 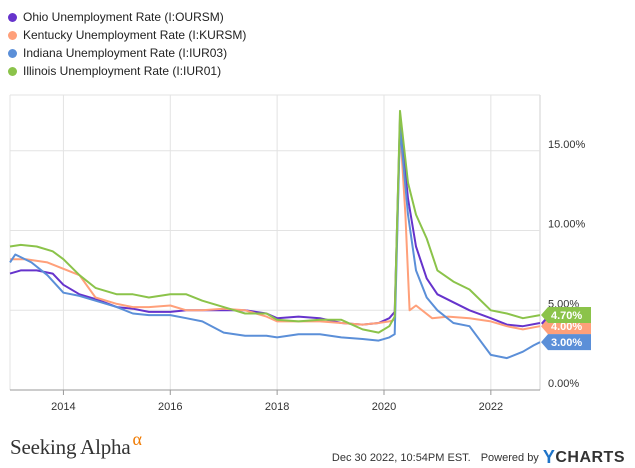 I want to click on end-value-label: 4.00%, so click(x=566, y=327).